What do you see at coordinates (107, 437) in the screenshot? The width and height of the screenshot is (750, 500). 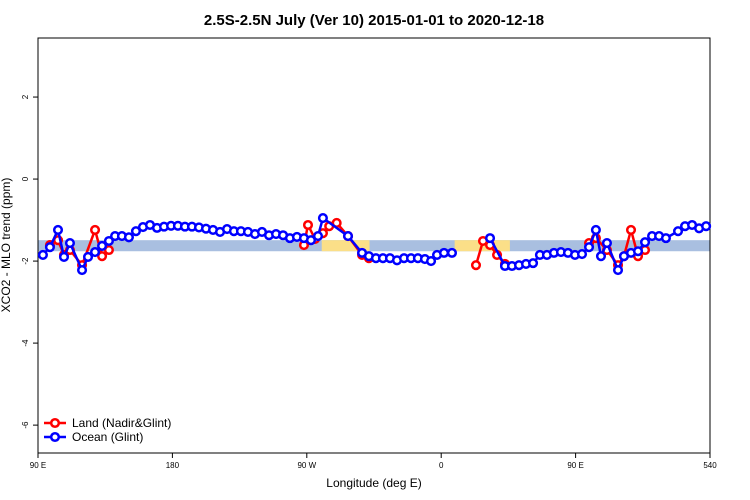 I see `legend-label: Ocean (Glint)` at bounding box center [107, 437].